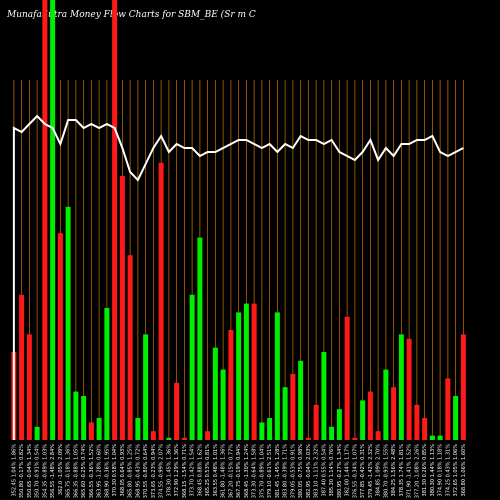  Describe the element at coordinates (100, 471) in the screenshot. I see `x-tick-label: 363.95 -1.28% 0.60%` at that location.